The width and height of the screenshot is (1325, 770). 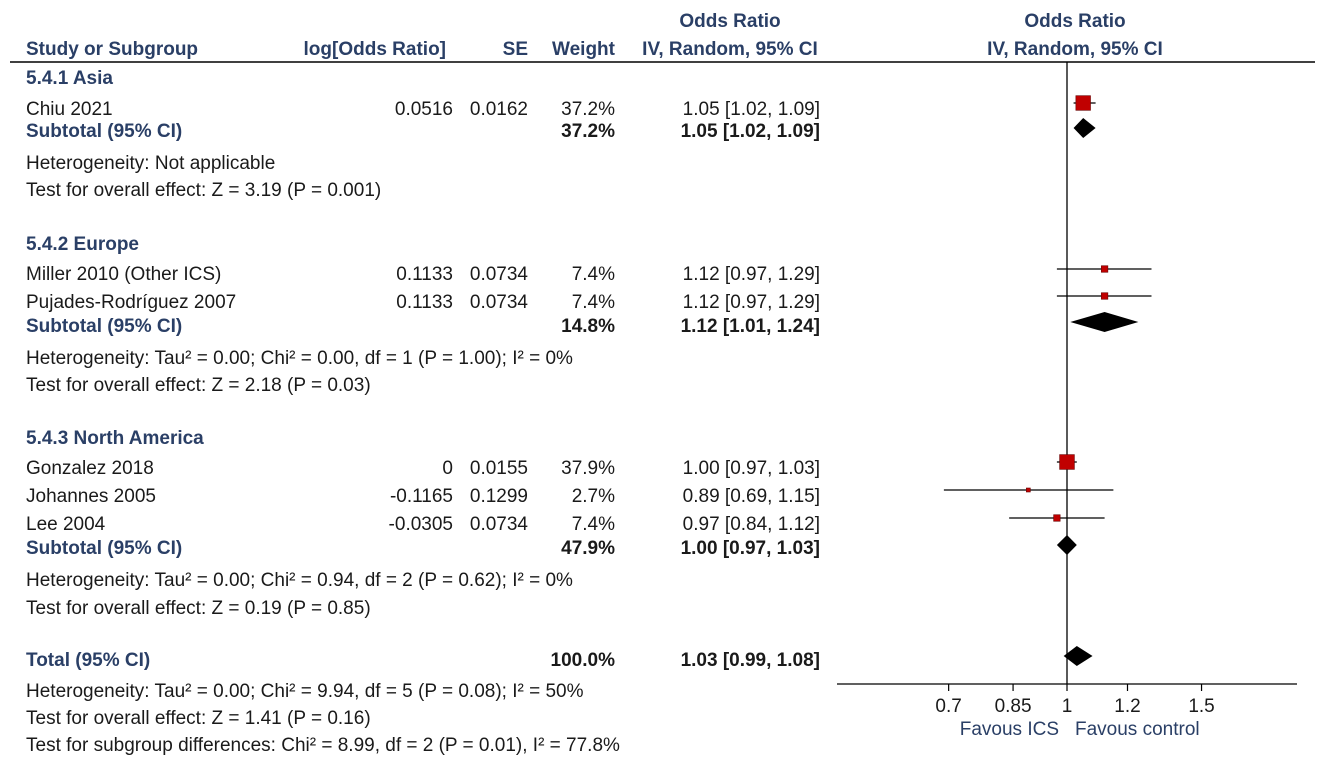 What do you see at coordinates (447, 468) in the screenshot?
I see `study-logor: 0` at bounding box center [447, 468].